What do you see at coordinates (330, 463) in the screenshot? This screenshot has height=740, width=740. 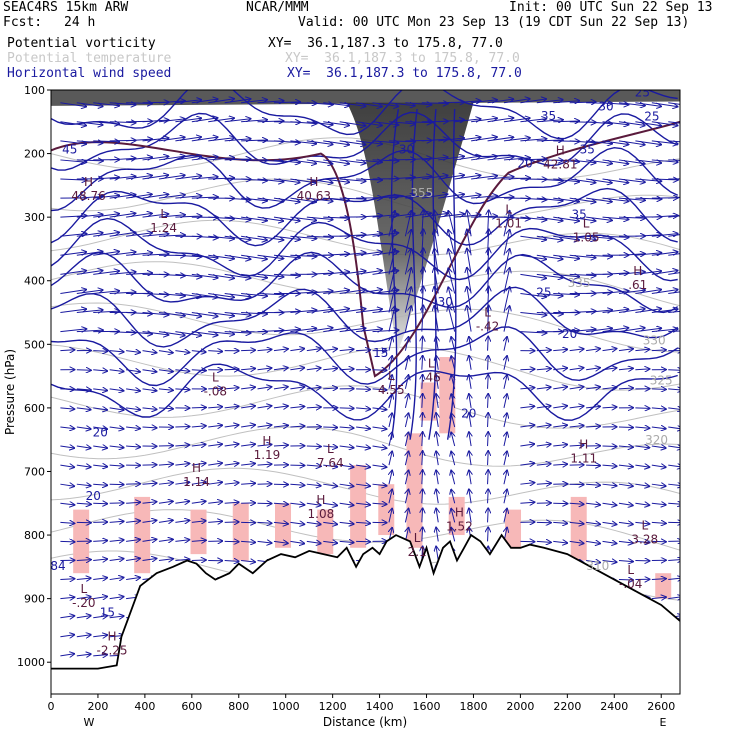 I see `pv-extremum-value-6: 7.64` at bounding box center [330, 463].